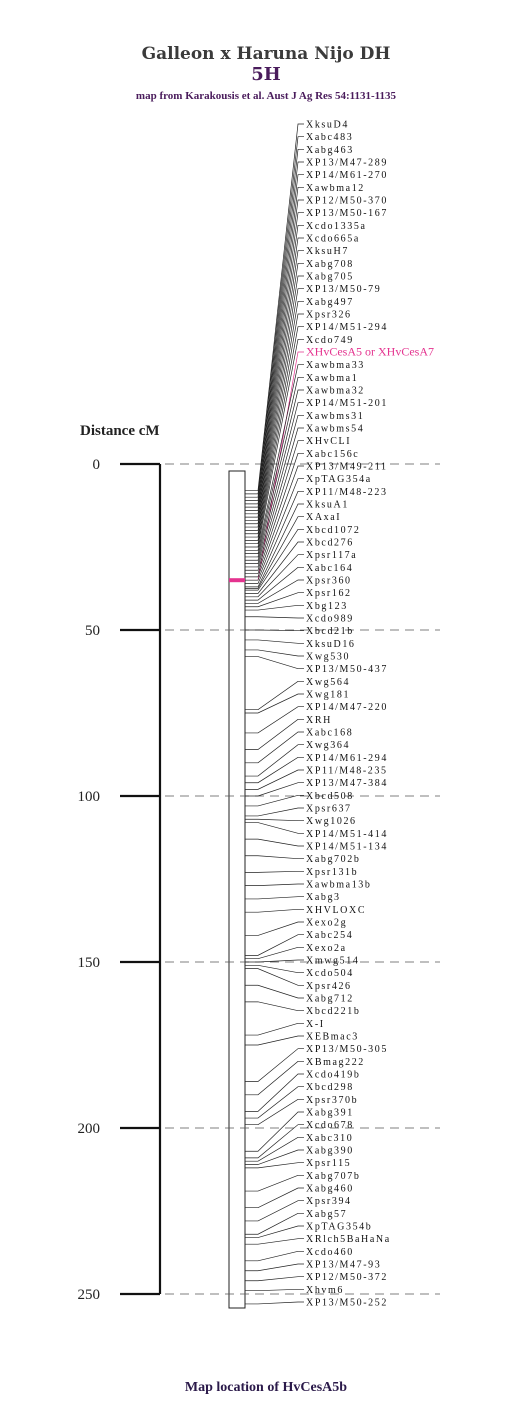 The height and width of the screenshot is (1417, 532). Describe the element at coordinates (330, 999) in the screenshot. I see `marker-label: Xabg712` at that location.